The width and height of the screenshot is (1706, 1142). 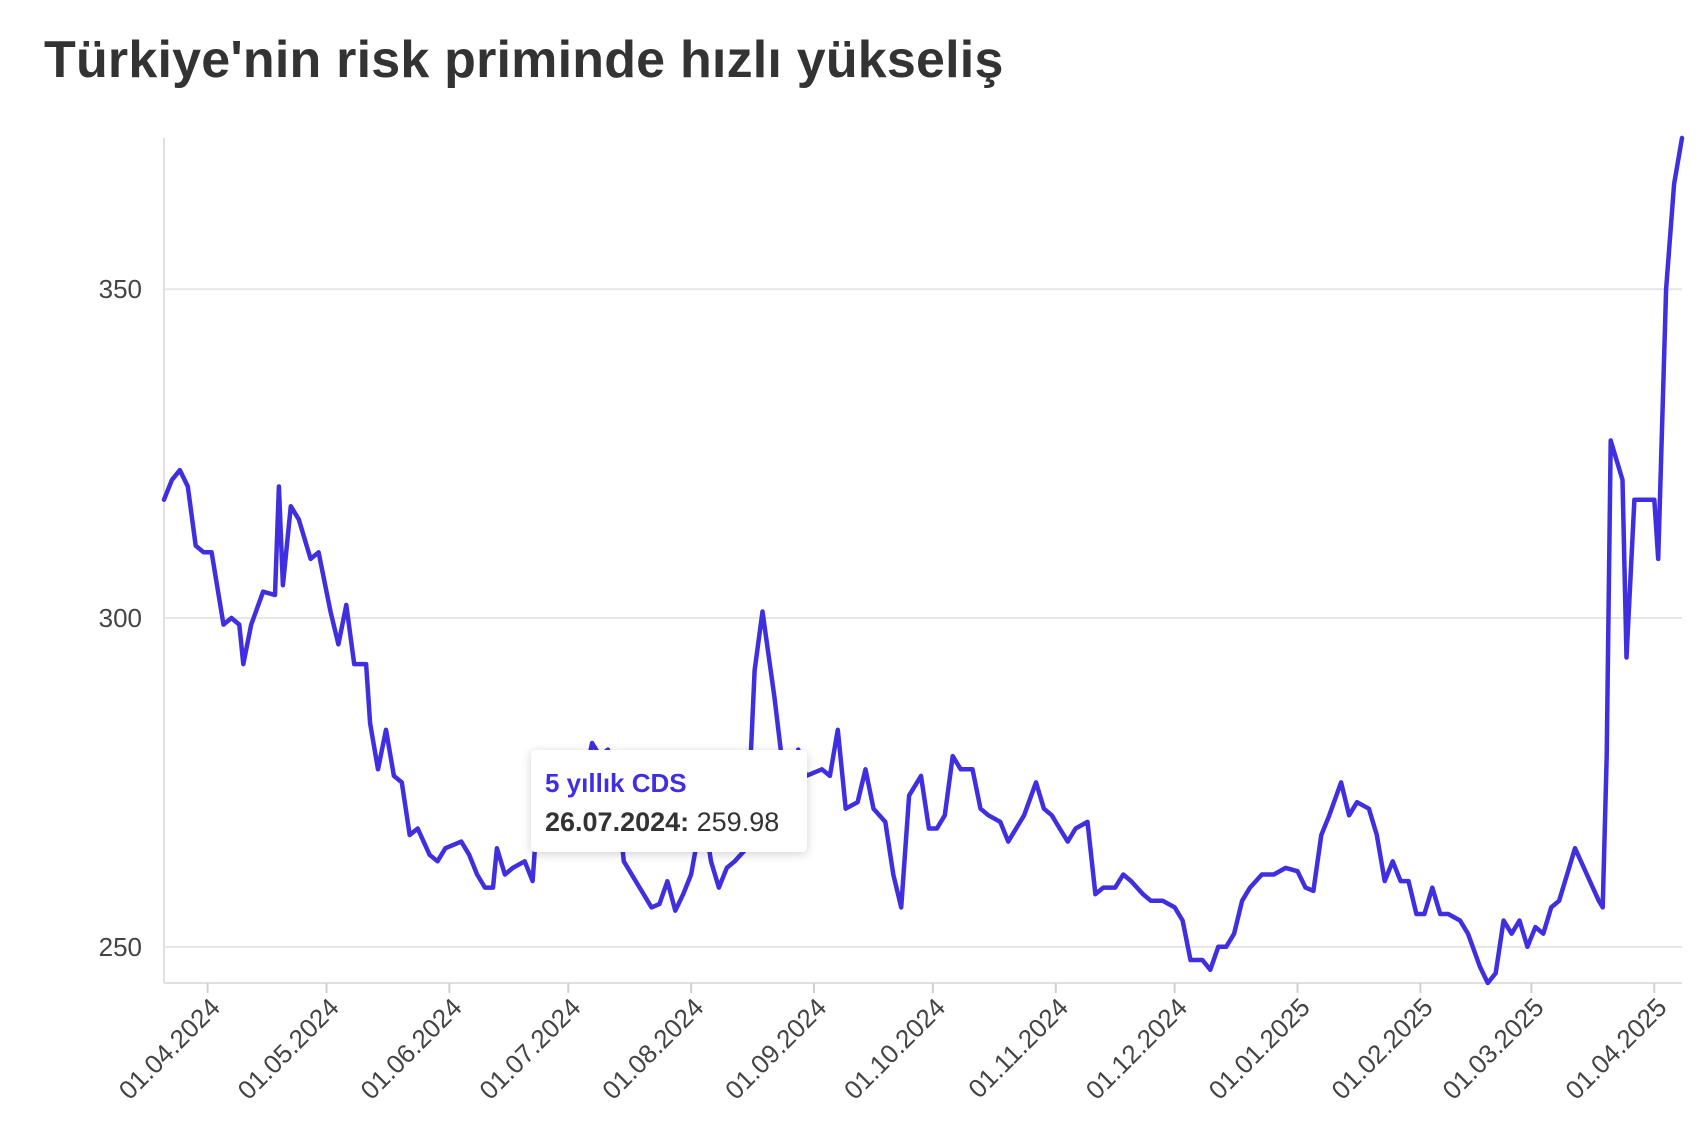 I want to click on x-tick-label: 01.10.2024, so click(x=894, y=1048).